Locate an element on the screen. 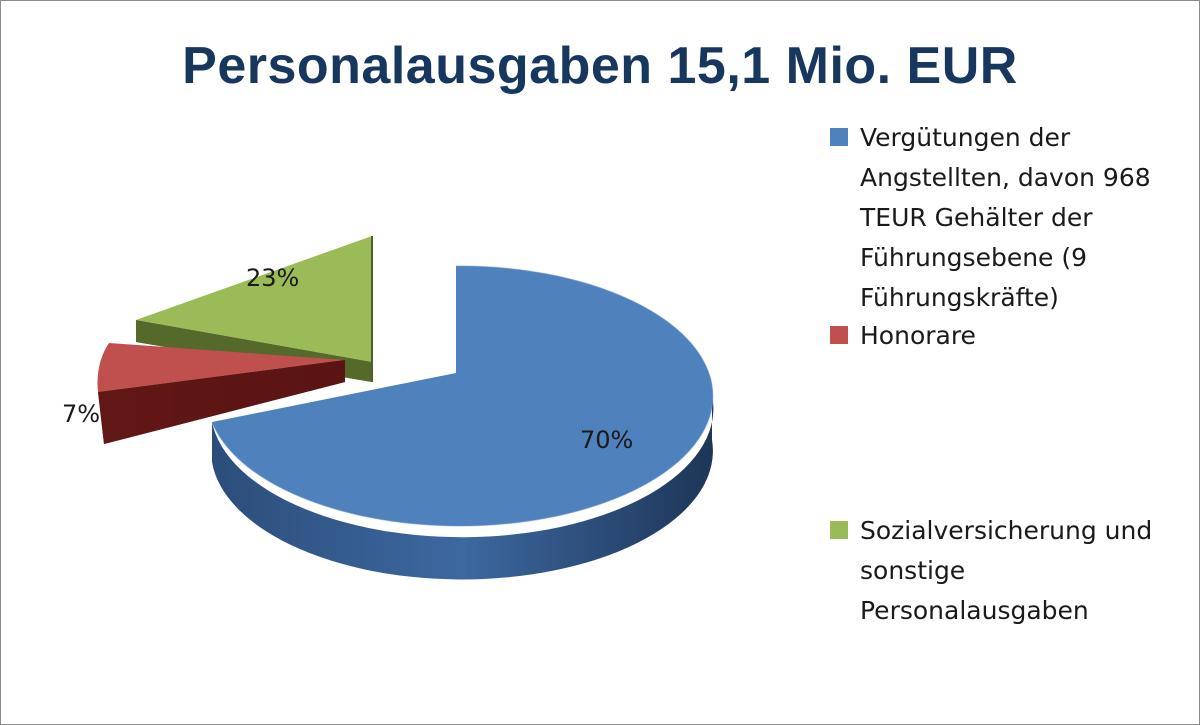 The height and width of the screenshot is (725, 1200). slice-label-verguetungen: 70% is located at coordinates (606, 440).